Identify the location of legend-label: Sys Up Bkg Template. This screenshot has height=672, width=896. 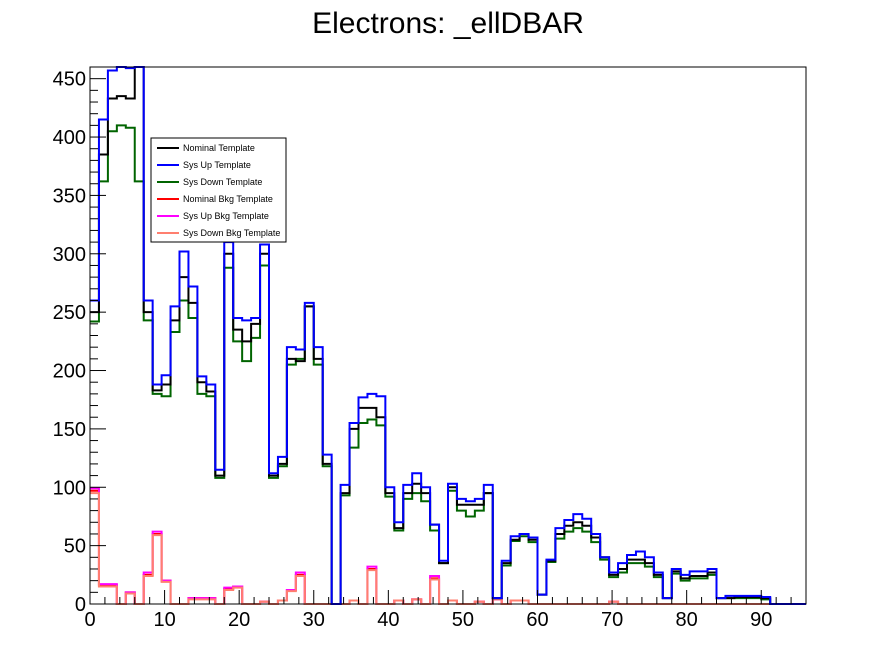
(226, 216).